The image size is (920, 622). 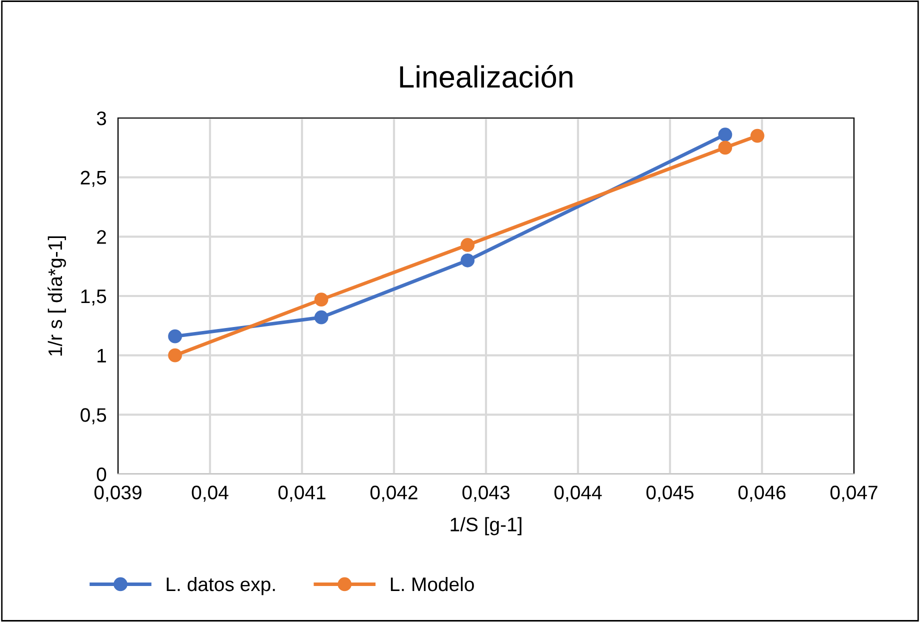 I want to click on x-tick-label: 0,039, so click(x=118, y=494).